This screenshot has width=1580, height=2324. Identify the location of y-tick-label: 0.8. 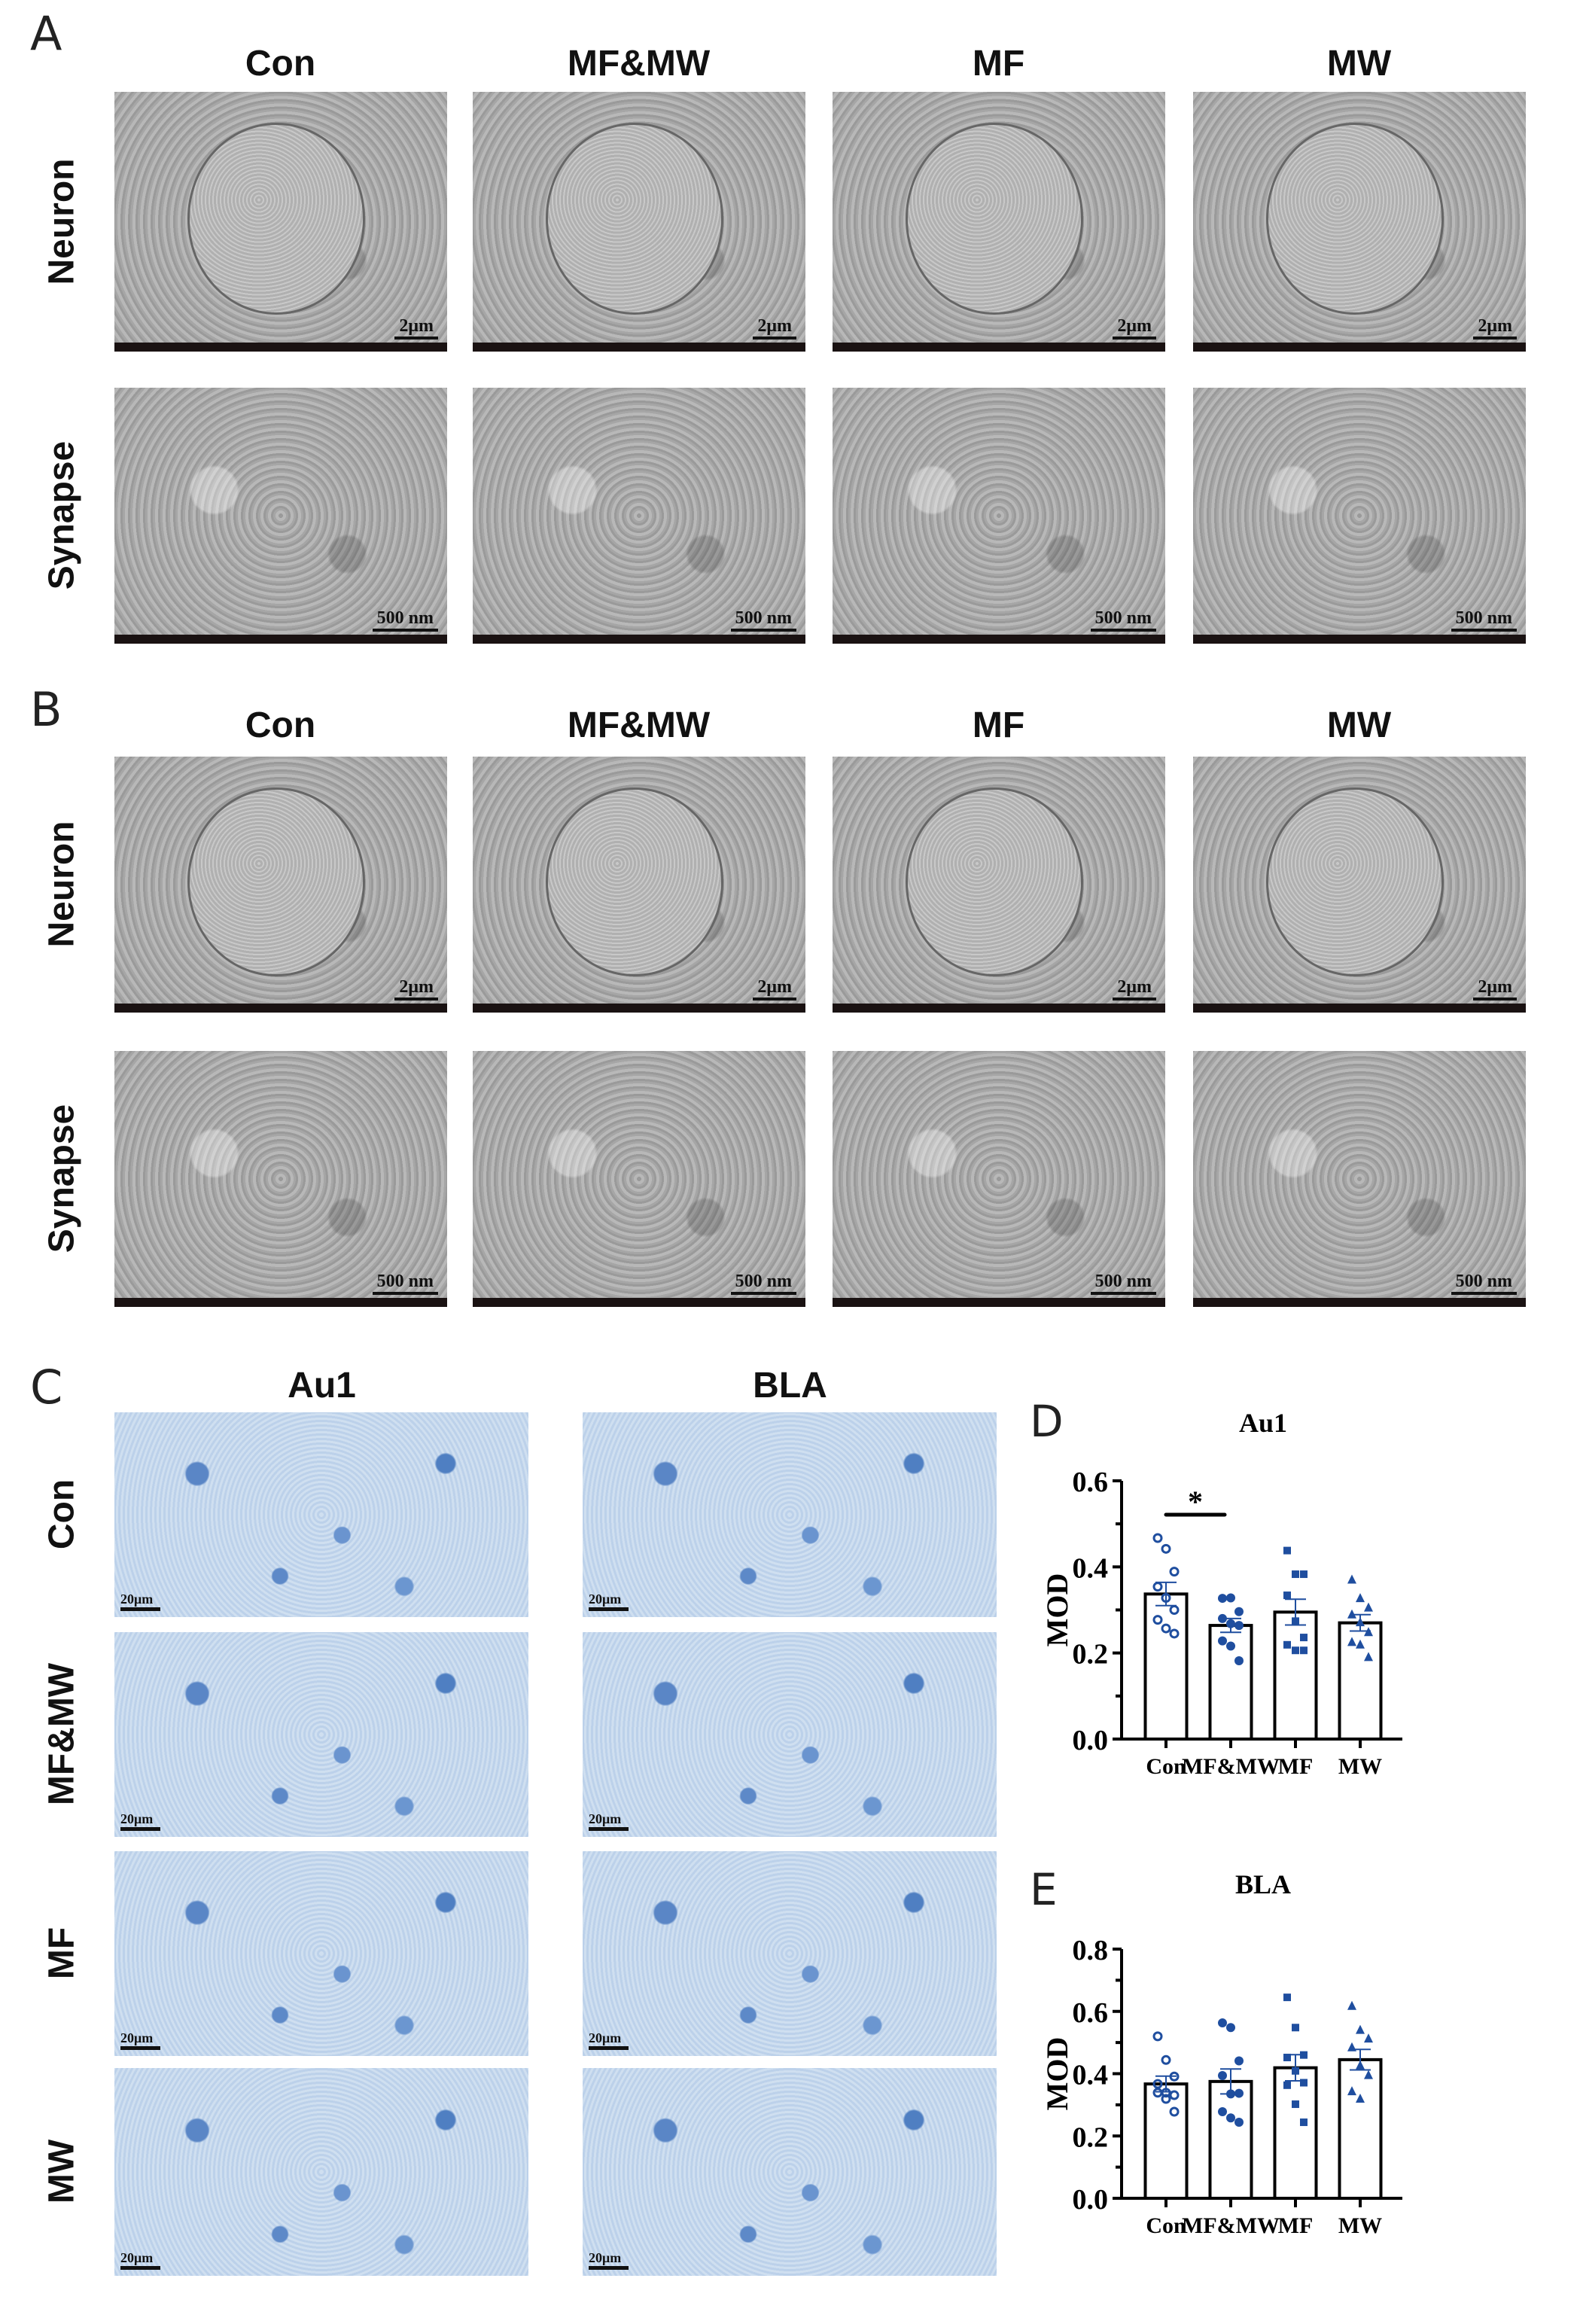
(1091, 1950).